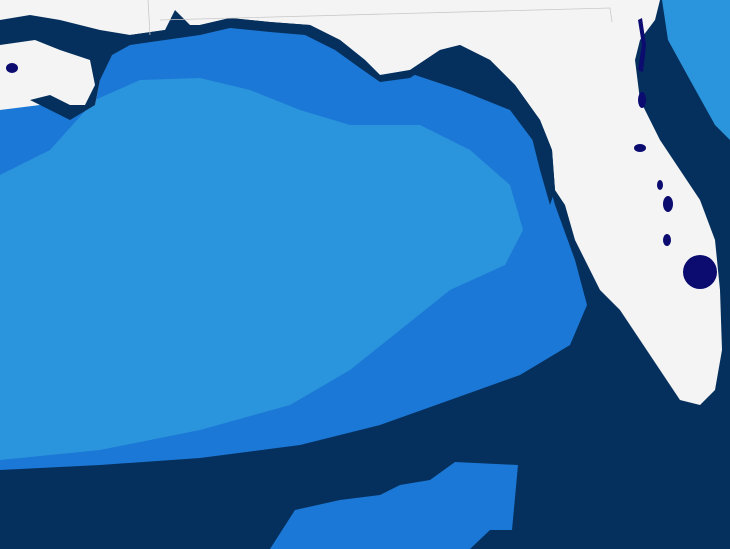  What do you see at coordinates (394, 505) in the screenshot?
I see `mid-patch-south` at bounding box center [394, 505].